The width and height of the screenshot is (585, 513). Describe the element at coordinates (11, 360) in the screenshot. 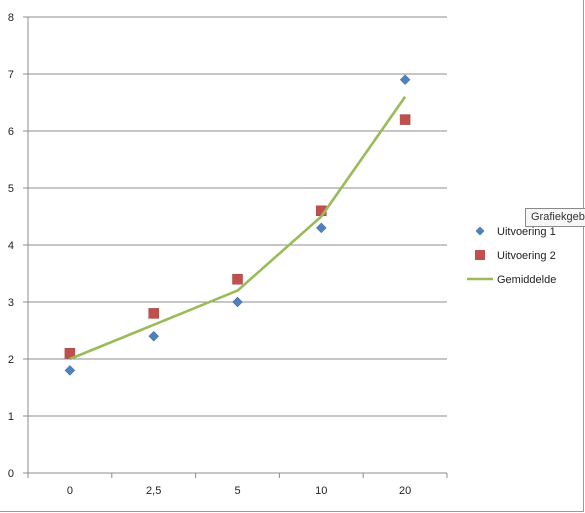

I see `y-tick-label: 2` at that location.